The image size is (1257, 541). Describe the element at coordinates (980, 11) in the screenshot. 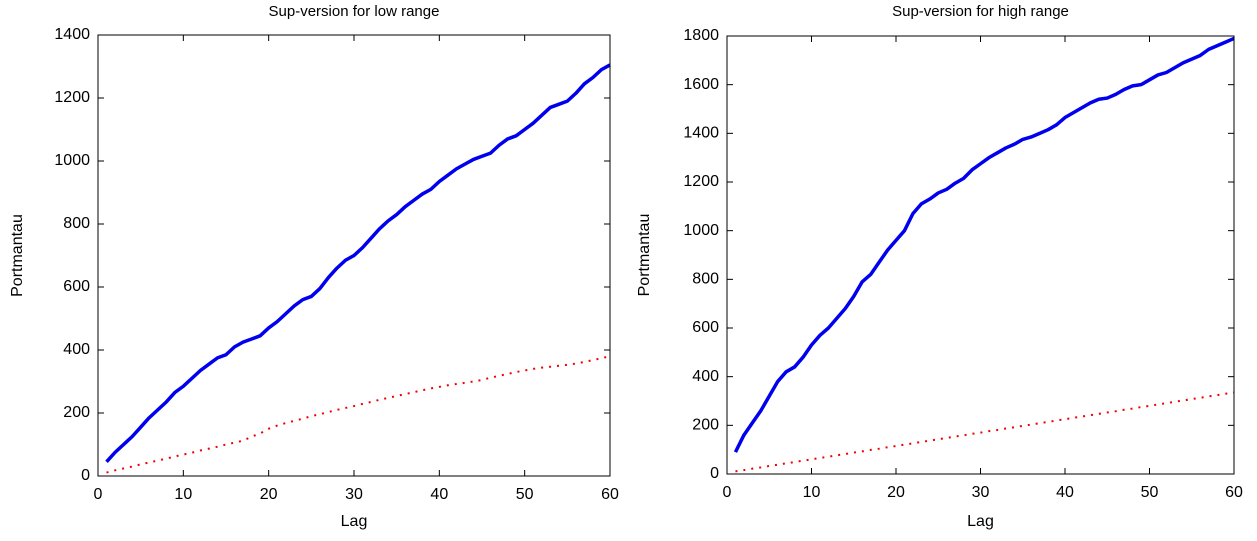

I see `chart-title: Sup-version for high range` at that location.